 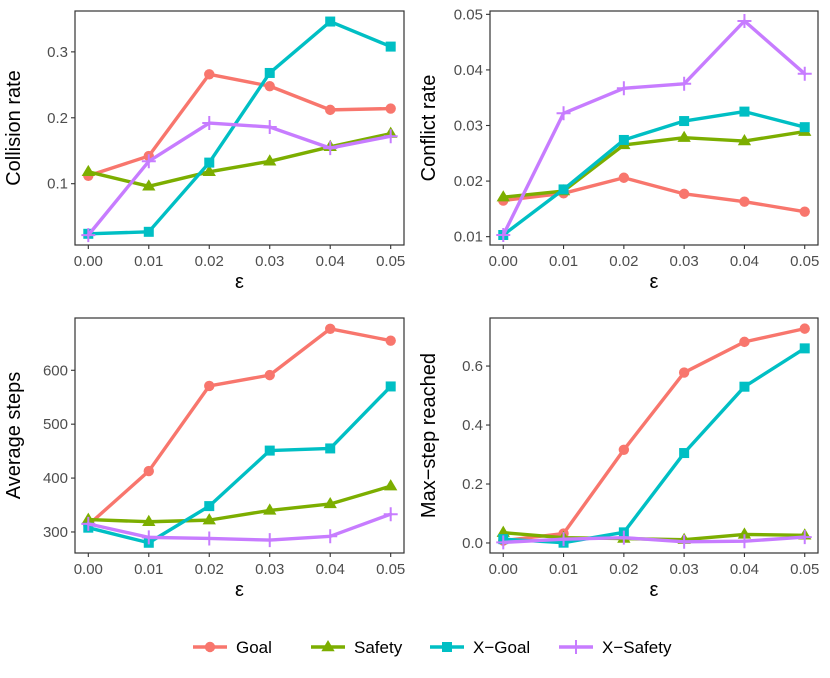 I want to click on legend-label: Safety, so click(x=378, y=647).